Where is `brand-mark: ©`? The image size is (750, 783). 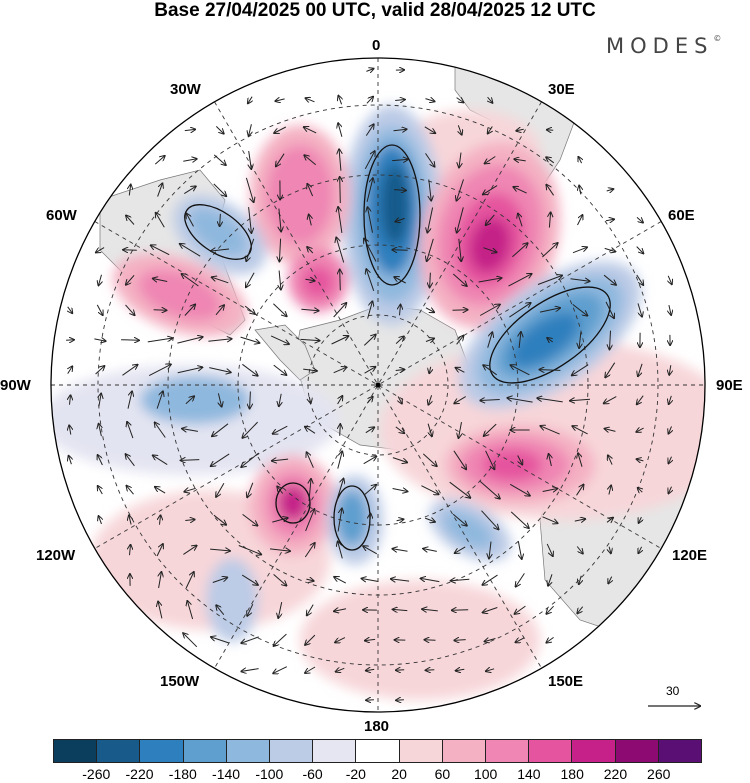 brand-mark: © is located at coordinates (717, 38).